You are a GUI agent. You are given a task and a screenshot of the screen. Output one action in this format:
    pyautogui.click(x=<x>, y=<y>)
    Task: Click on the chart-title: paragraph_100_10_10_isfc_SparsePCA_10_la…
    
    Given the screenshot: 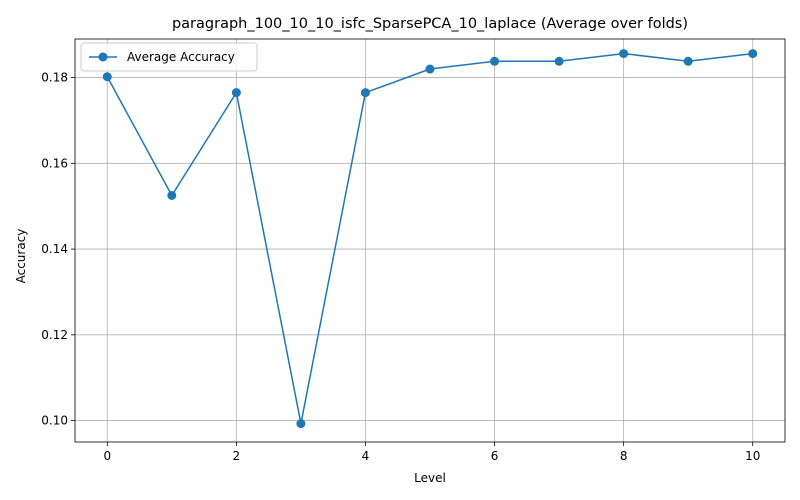 What is the action you would take?
    pyautogui.click(x=430, y=24)
    